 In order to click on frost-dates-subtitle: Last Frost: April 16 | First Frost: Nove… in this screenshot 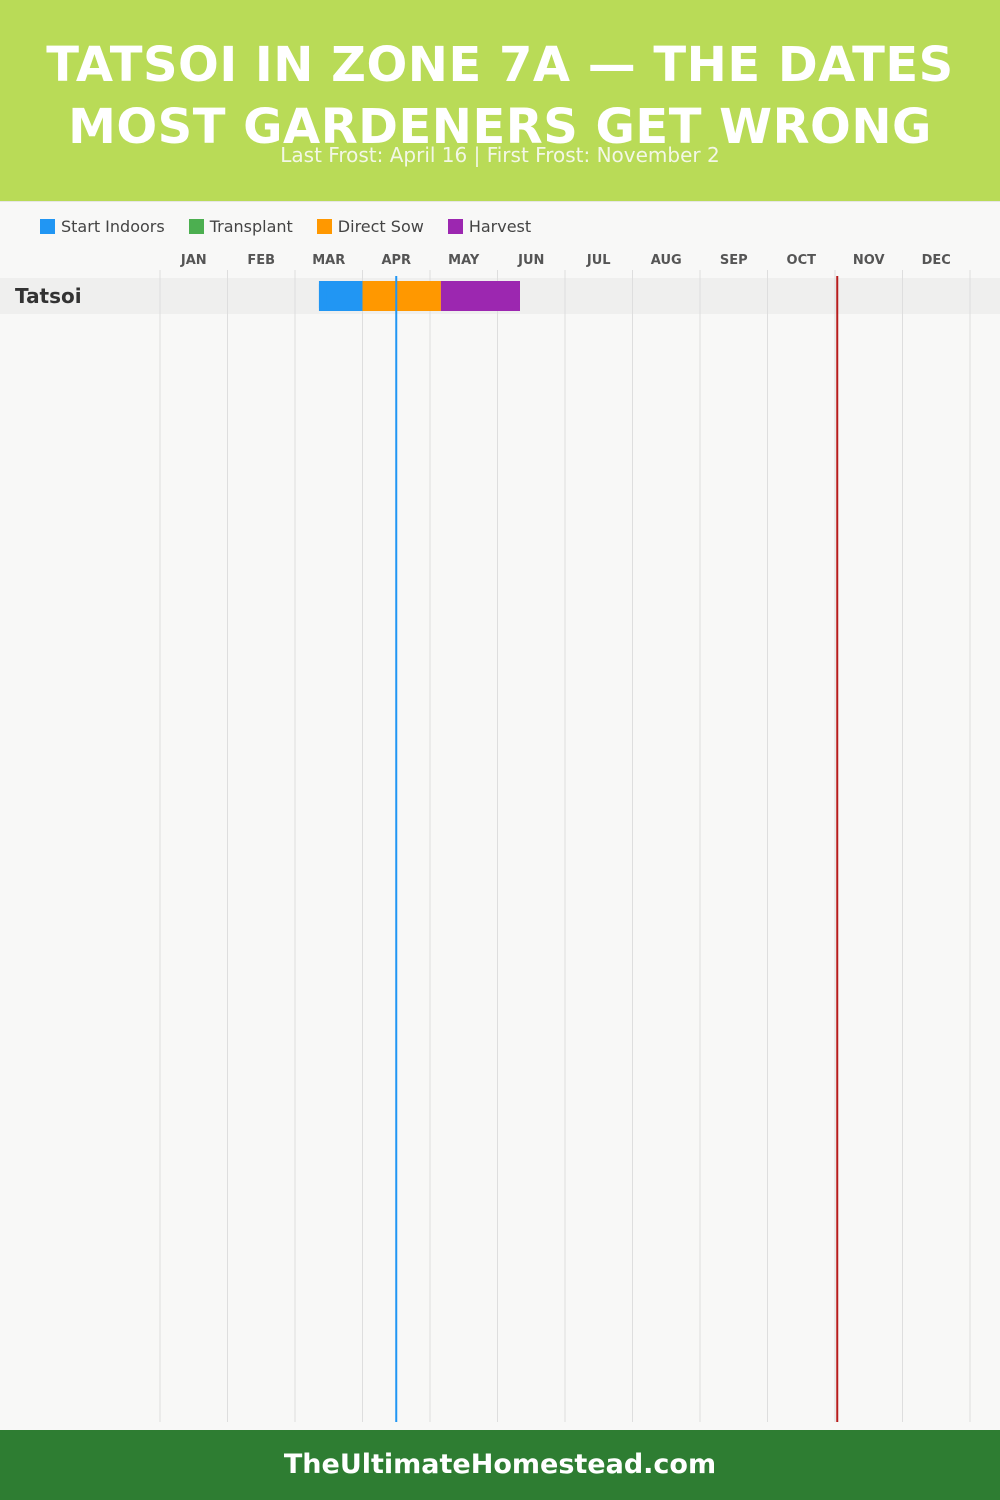, I will do `click(500, 155)`.